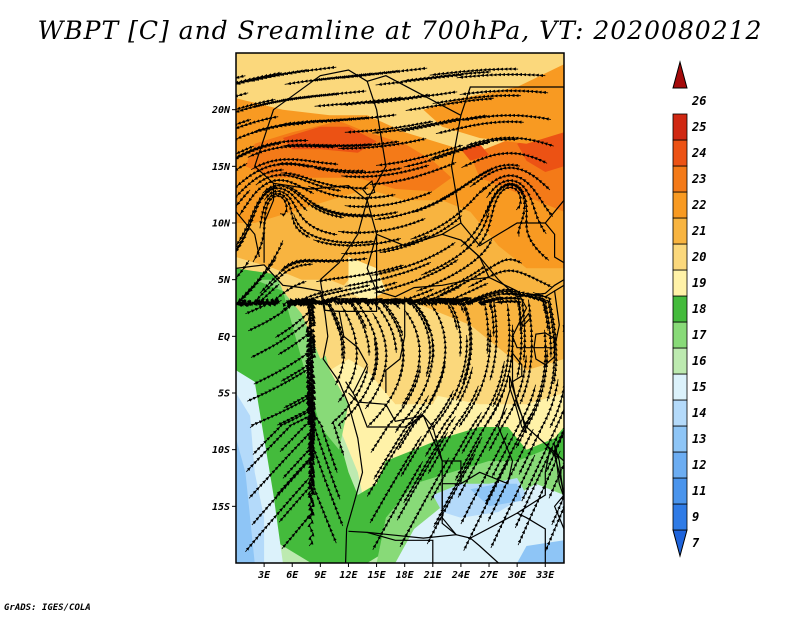 This screenshot has height=618, width=800. Describe the element at coordinates (221, 167) in the screenshot. I see `lat-tick-label: 15N` at that location.